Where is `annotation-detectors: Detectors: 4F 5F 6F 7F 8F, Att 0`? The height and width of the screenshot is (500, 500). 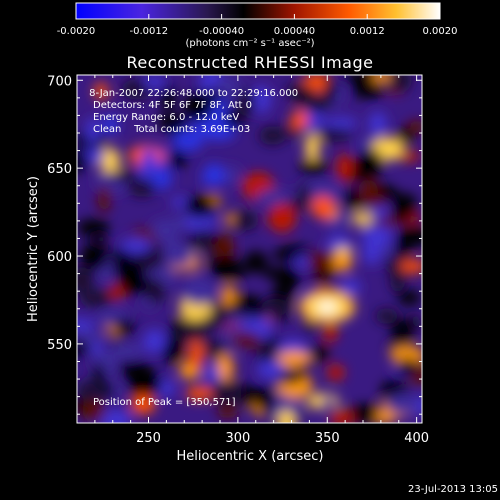 annotation-detectors: Detectors: 4F 5F 6F 7F 8F, Att 0 is located at coordinates (173, 105).